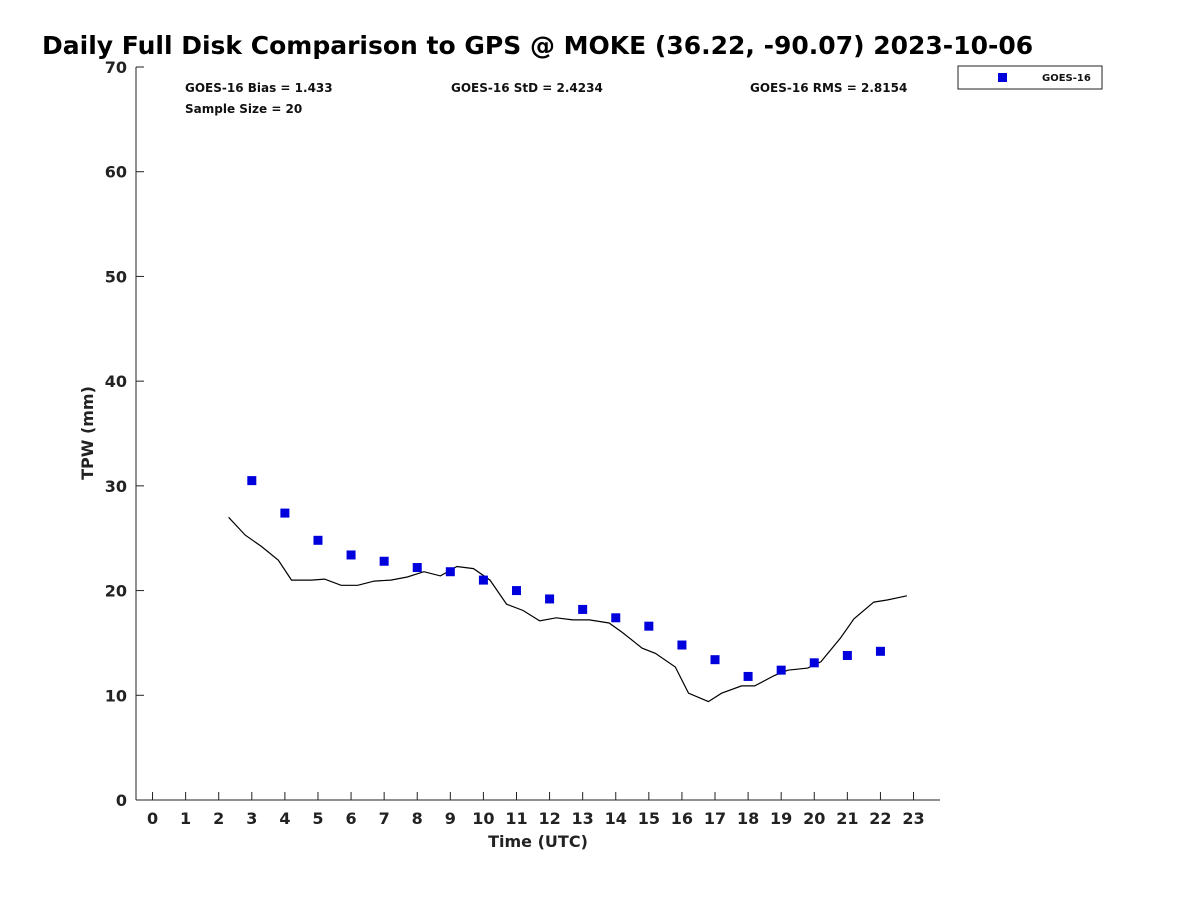  Describe the element at coordinates (259, 88) in the screenshot. I see `bias-stat: GOES-16 Bias = 1.433` at that location.